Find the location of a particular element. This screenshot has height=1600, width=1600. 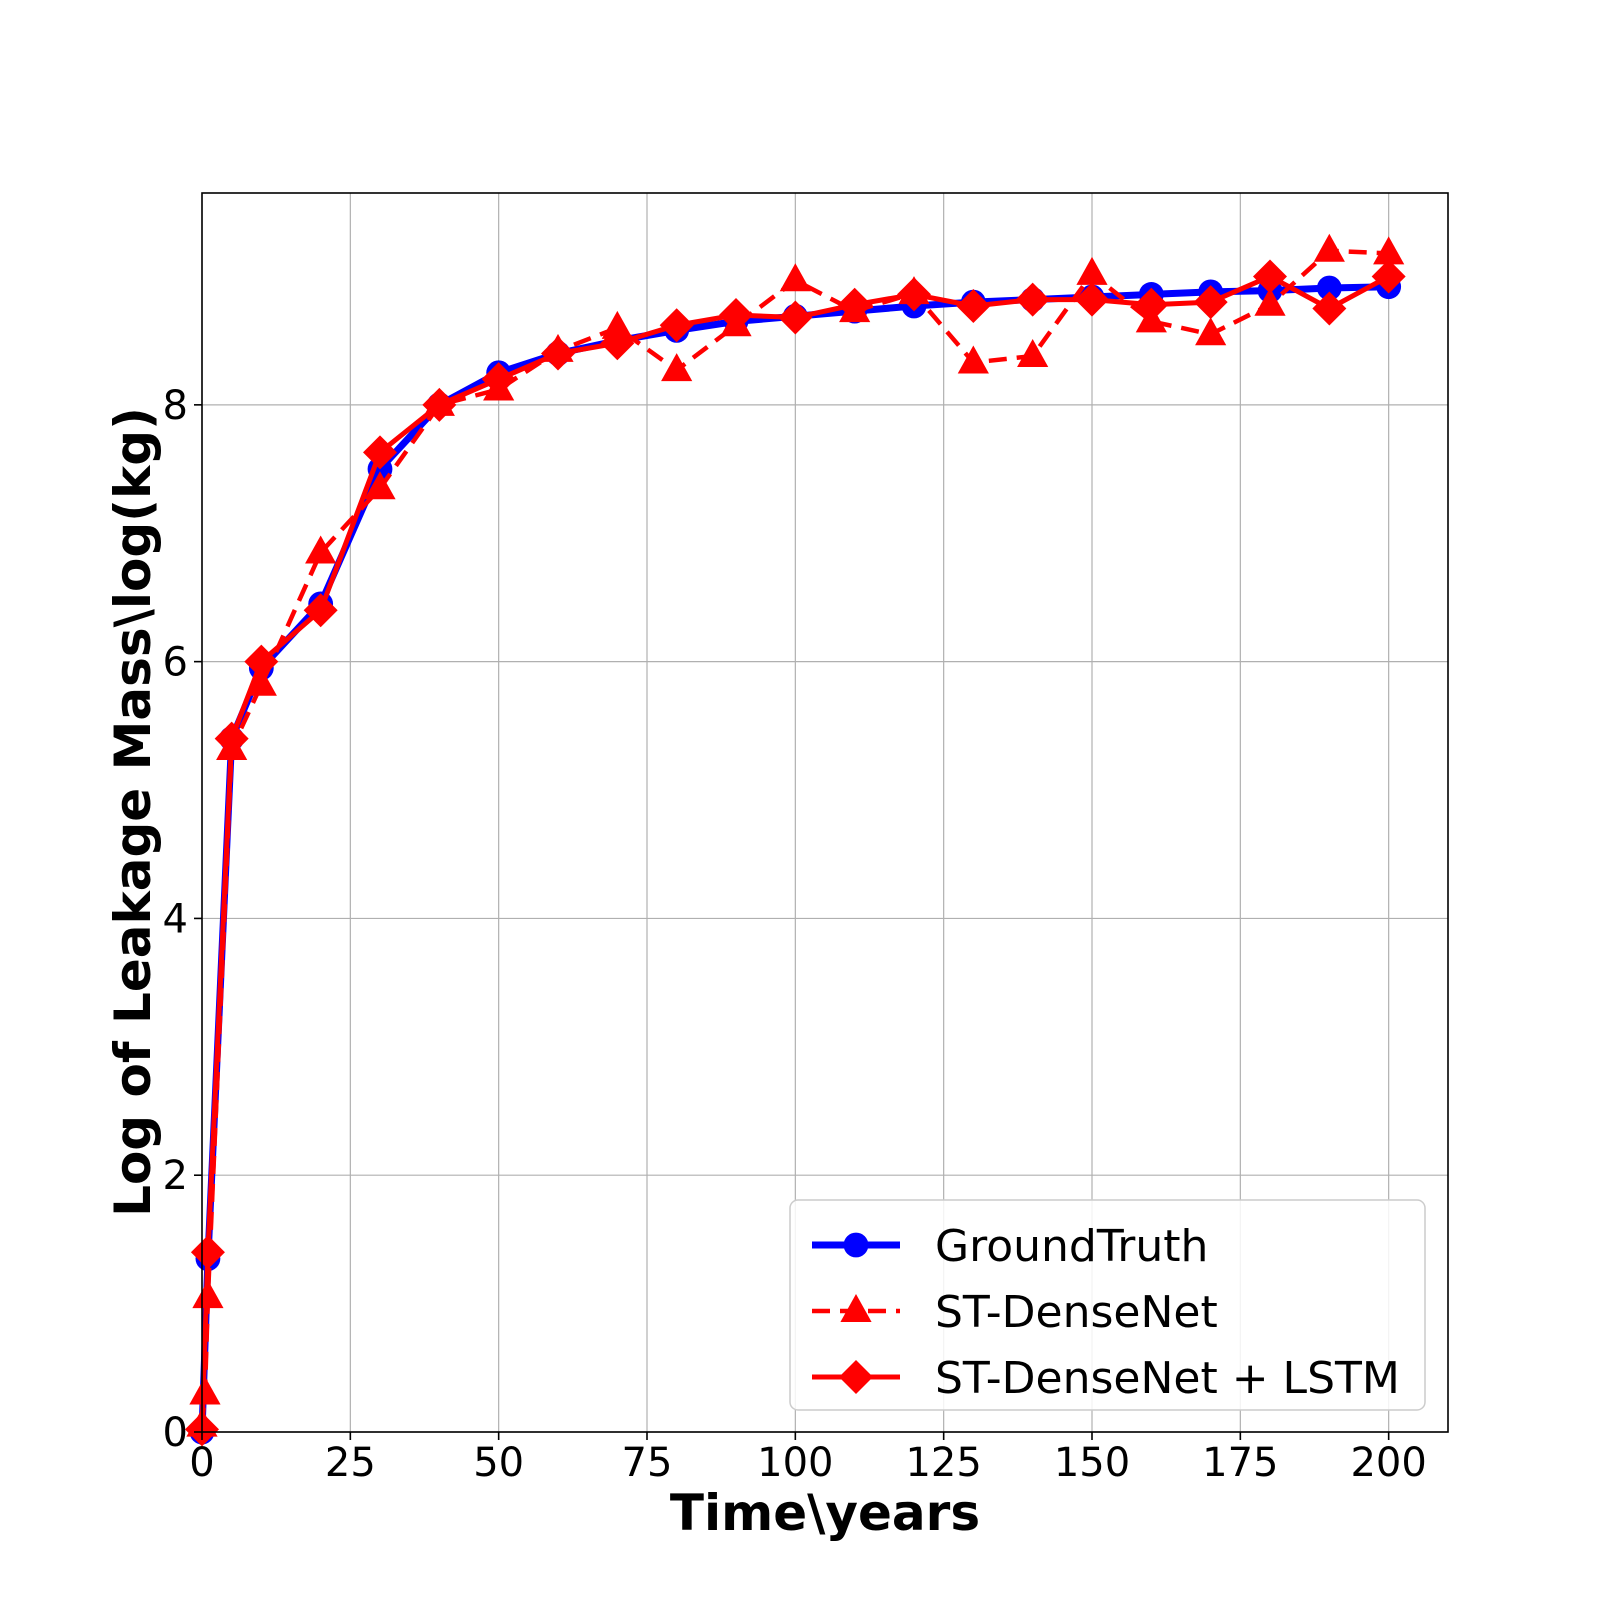

x-tick-label: 50 is located at coordinates (498, 1463).